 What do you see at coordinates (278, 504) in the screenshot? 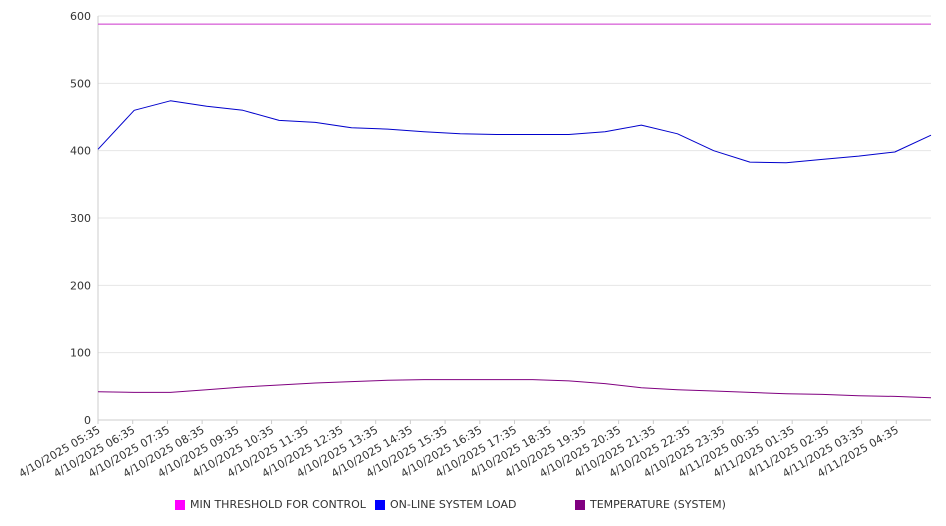
I see `legend-label-min-threshold: MIN THRESHOLD FOR CONTROL` at bounding box center [278, 504].